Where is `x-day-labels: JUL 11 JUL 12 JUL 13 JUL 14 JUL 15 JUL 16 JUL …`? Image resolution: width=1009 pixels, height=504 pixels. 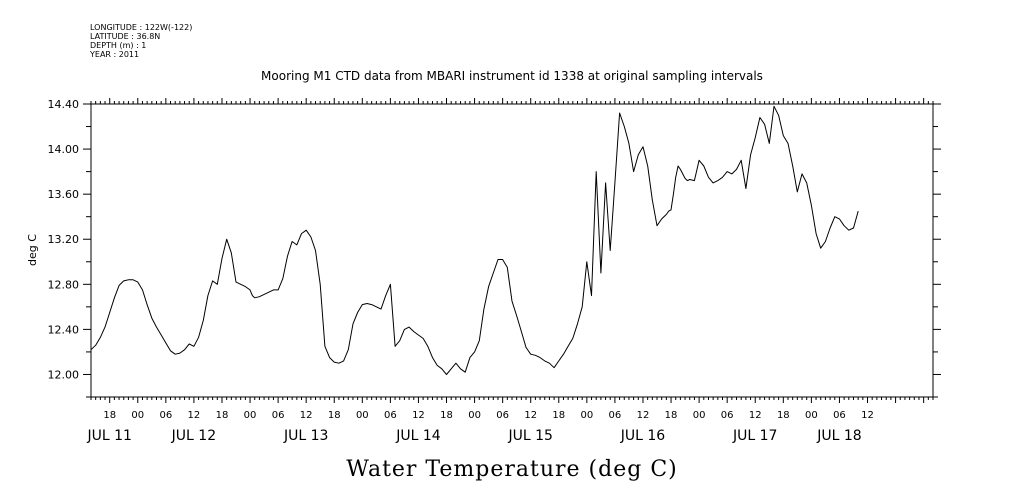
x-day-labels: JUL 11 JUL 12 JUL 13 JUL 14 JUL 15 JUL 16 JUL … is located at coordinates (473, 436).